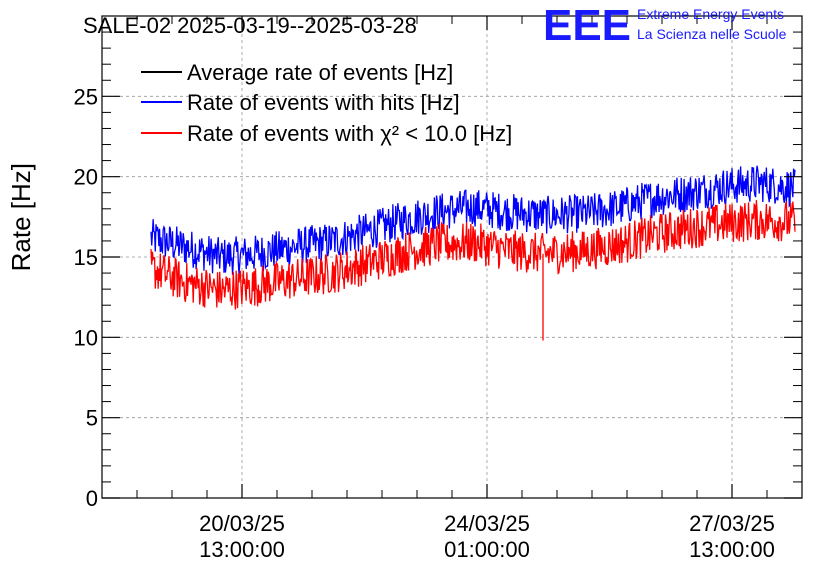 This screenshot has height=572, width=836. What do you see at coordinates (242, 523) in the screenshot?
I see `x-tick-date-label: 20/03/25` at bounding box center [242, 523].